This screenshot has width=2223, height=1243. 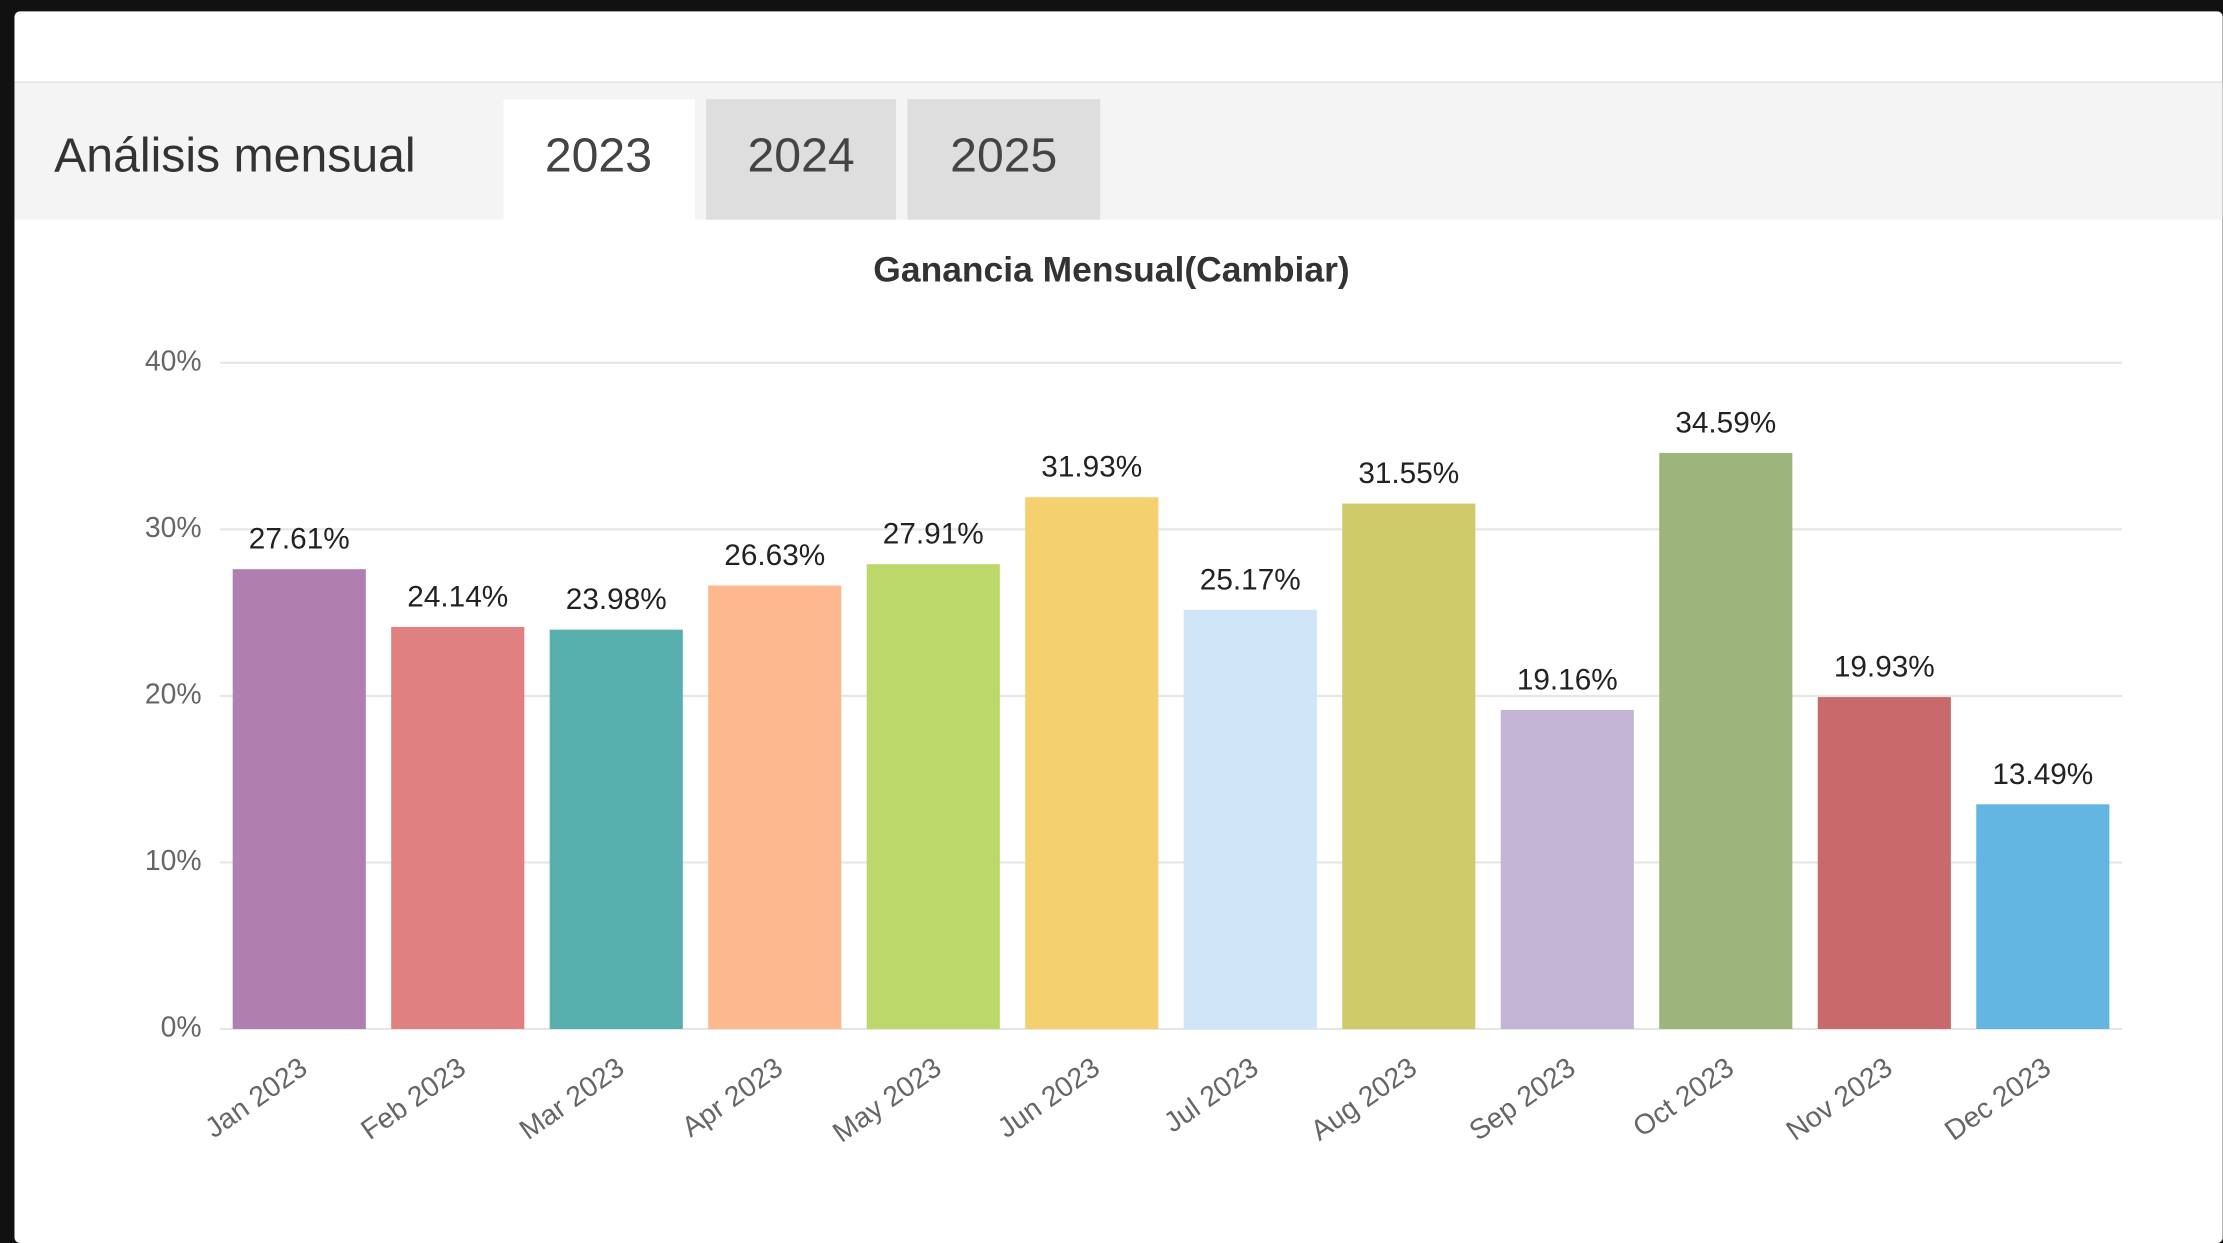 What do you see at coordinates (774, 555) in the screenshot?
I see `value-label: 26.63%` at bounding box center [774, 555].